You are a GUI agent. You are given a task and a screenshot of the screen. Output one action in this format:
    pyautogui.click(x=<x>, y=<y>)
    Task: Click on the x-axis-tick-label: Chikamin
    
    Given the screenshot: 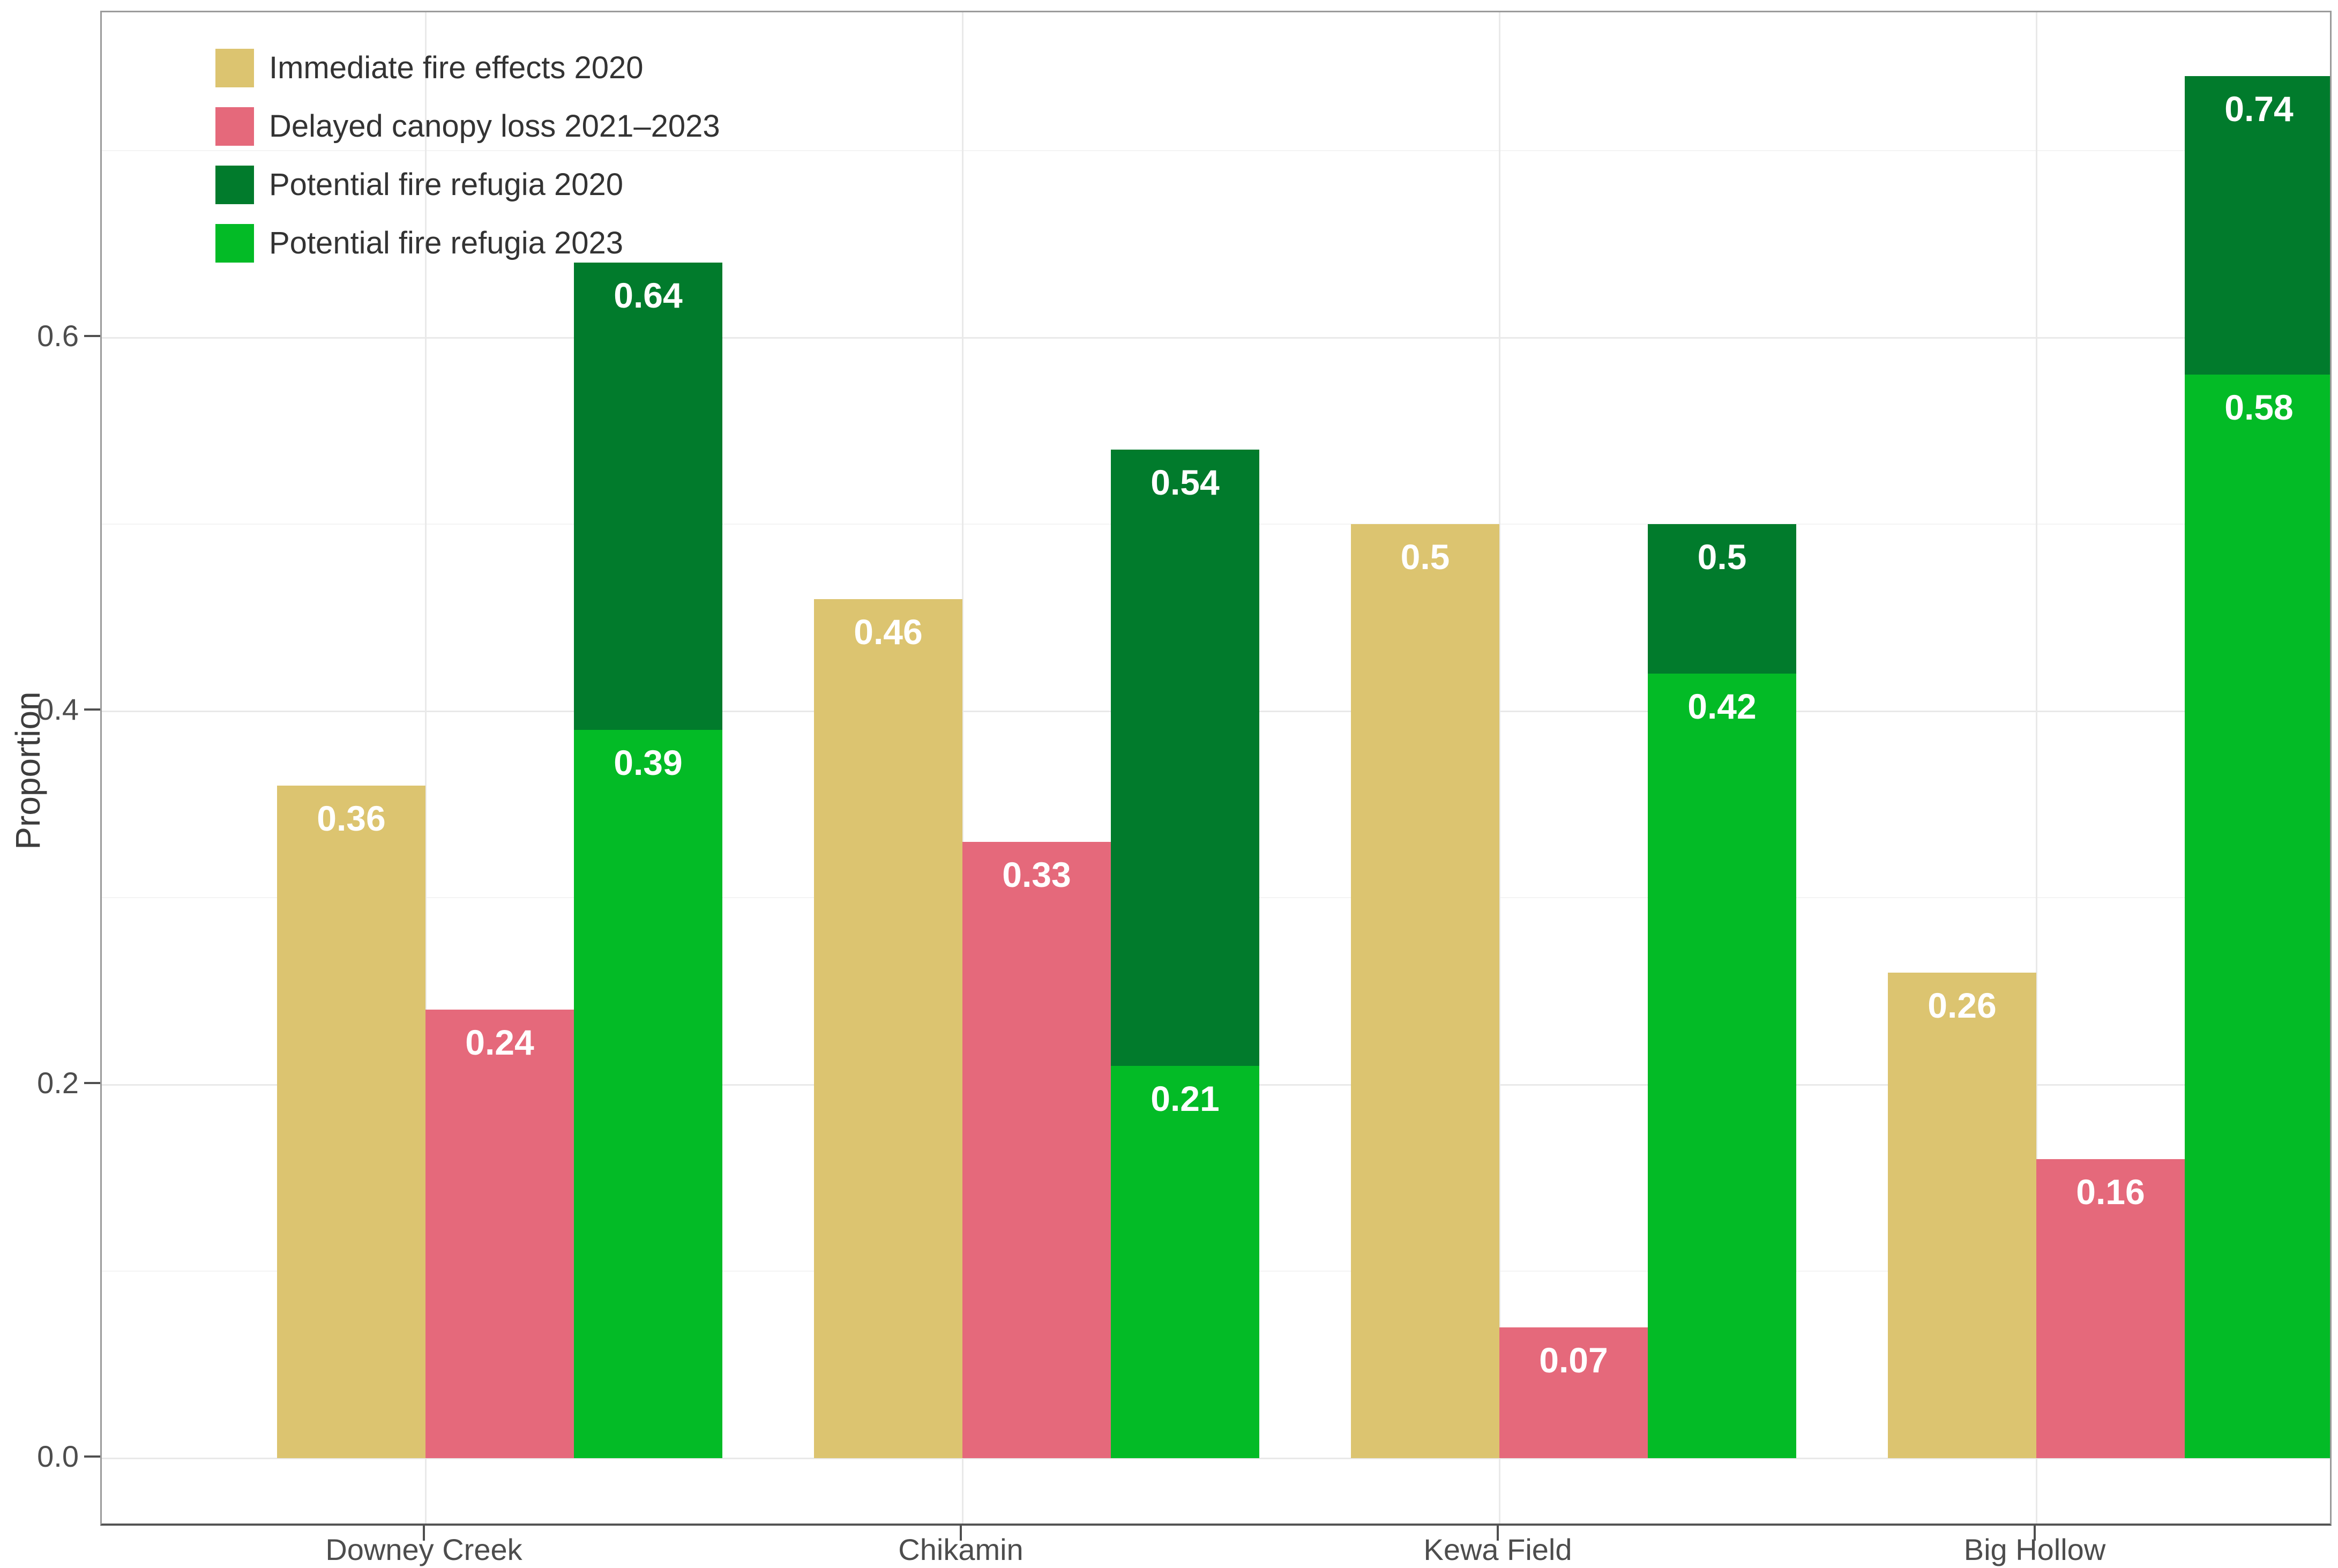 What is the action you would take?
    pyautogui.click(x=961, y=1549)
    